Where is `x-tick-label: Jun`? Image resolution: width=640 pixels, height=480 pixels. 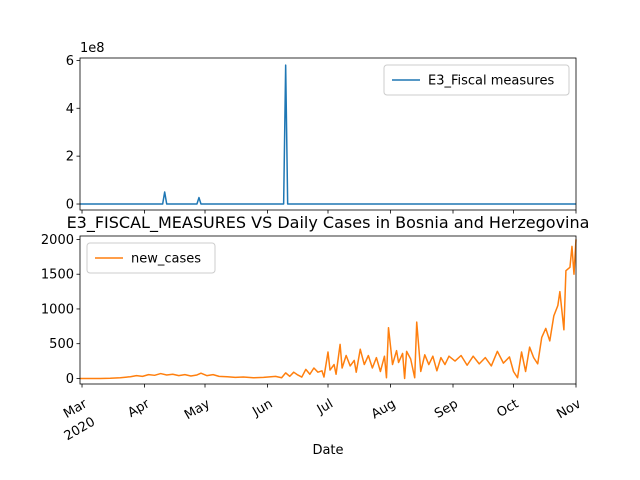
x-tick-label: Jun is located at coordinates (262, 409).